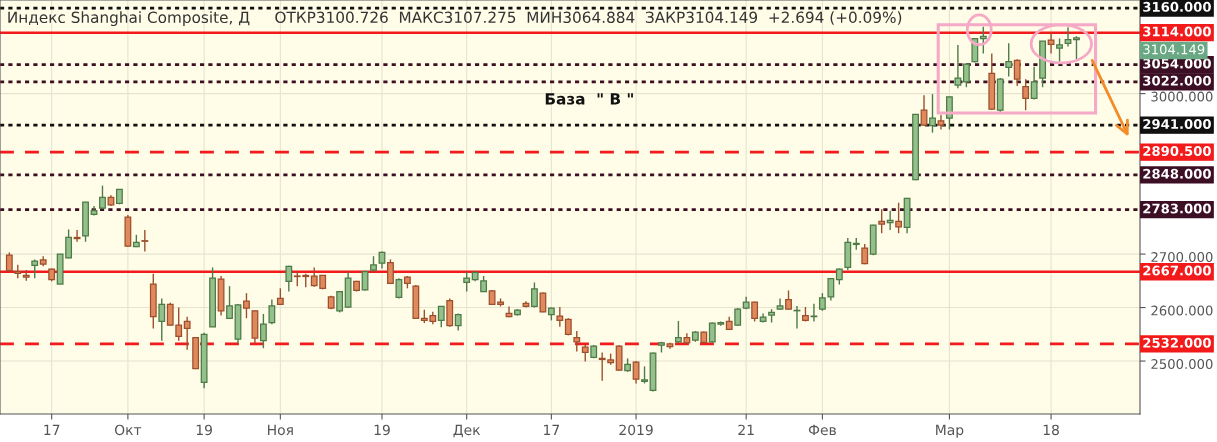 The height and width of the screenshot is (442, 1217). What do you see at coordinates (1051, 430) in the screenshot?
I see `x-tick-label: 18` at bounding box center [1051, 430].